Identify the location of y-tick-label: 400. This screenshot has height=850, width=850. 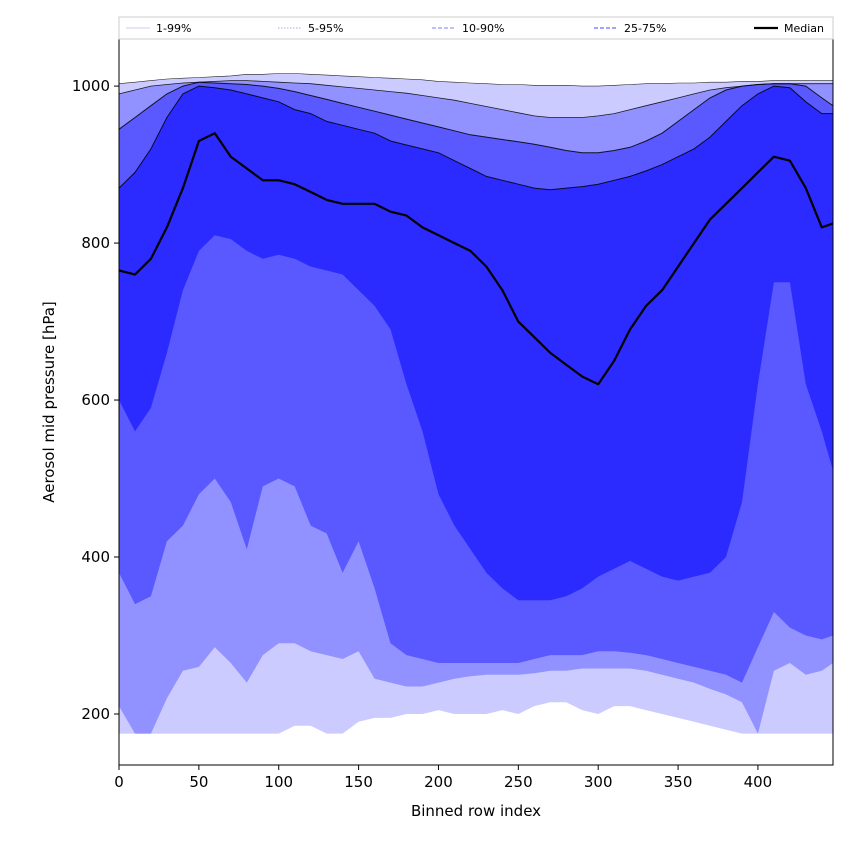
(95, 557).